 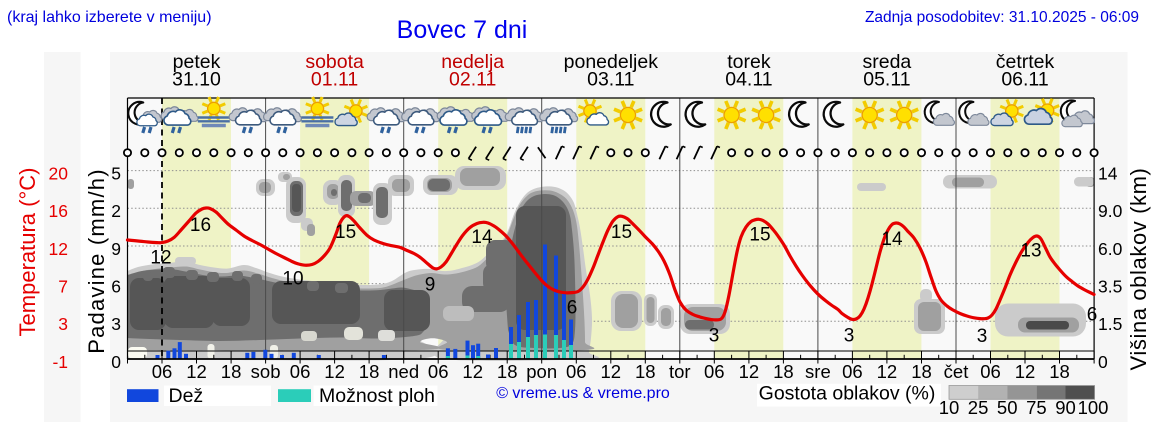 I want to click on svg-text: 03.11, so click(x=610, y=80).